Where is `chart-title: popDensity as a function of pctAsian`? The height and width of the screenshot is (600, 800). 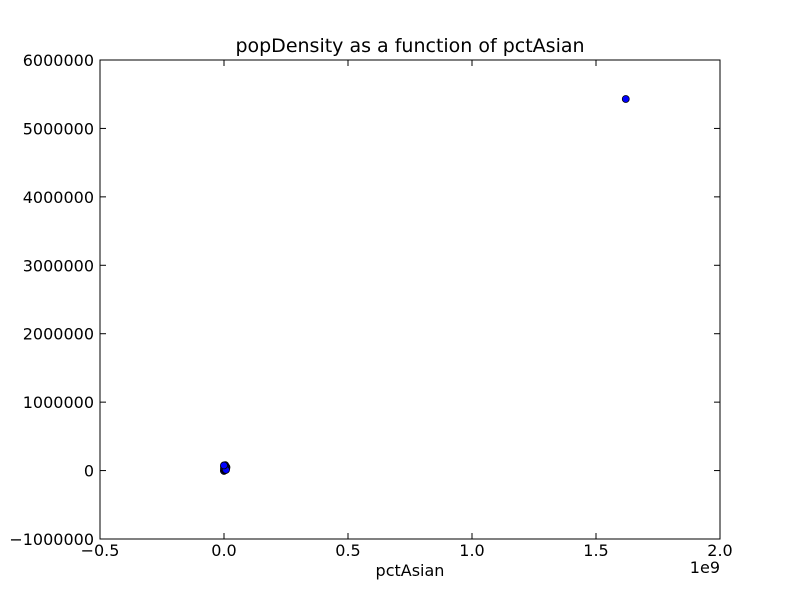
chart-title: popDensity as a function of pctAsian is located at coordinates (409, 46).